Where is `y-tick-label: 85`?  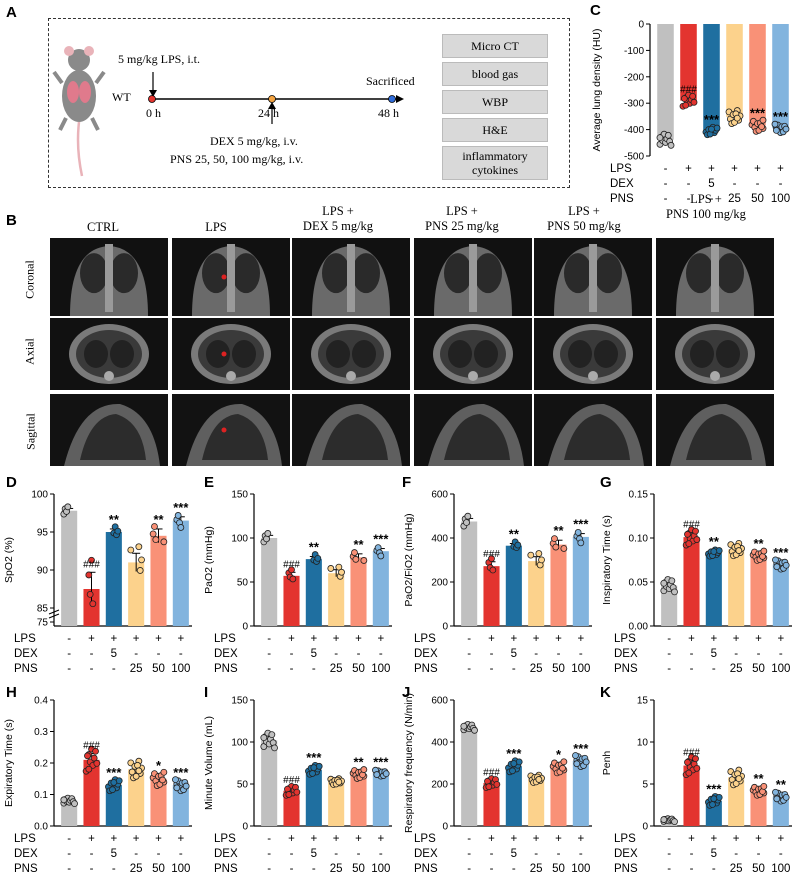 y-tick-label: 85 is located at coordinates (43, 609).